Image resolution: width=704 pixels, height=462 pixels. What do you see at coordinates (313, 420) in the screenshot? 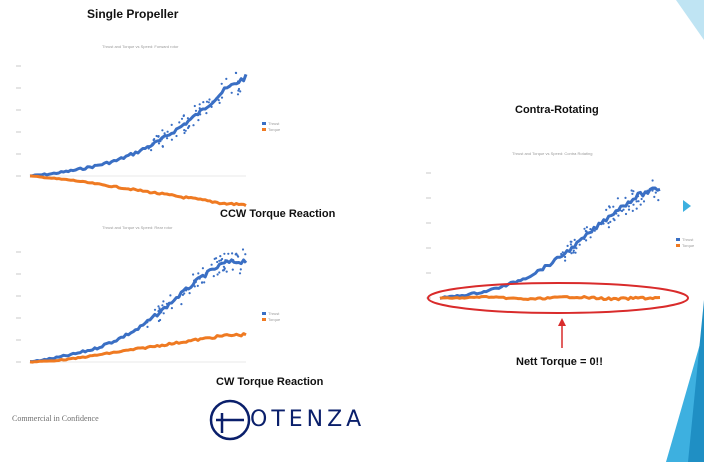
I see `potenza-logo: OTENZA` at bounding box center [313, 420].